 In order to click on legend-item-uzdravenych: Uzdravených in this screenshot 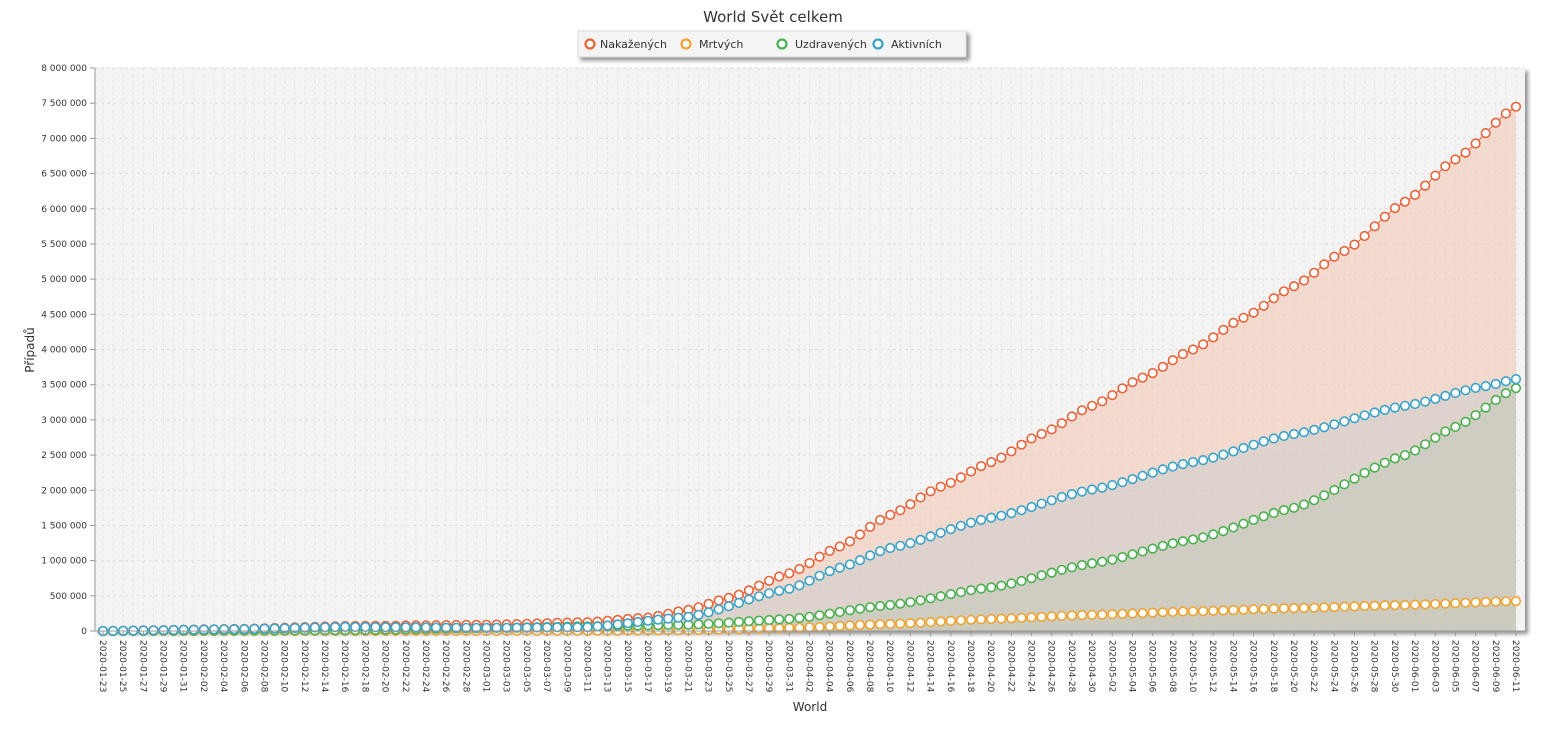, I will do `click(821, 44)`.